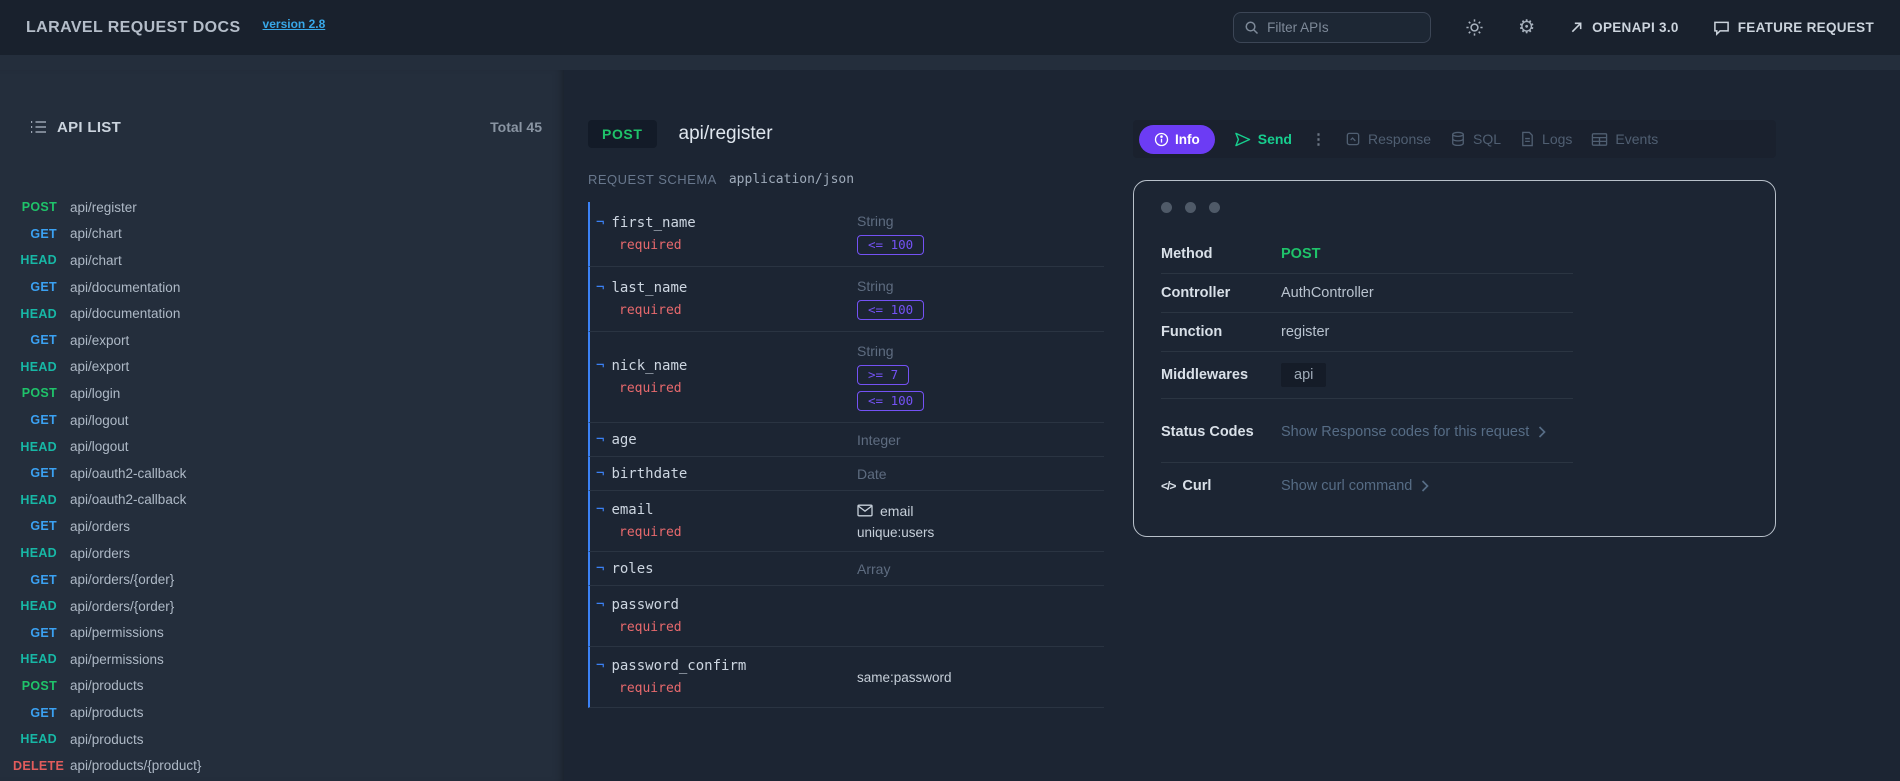 The height and width of the screenshot is (781, 1900). Describe the element at coordinates (846, 474) in the screenshot. I see `field-row: ¬ birthdate Date` at that location.